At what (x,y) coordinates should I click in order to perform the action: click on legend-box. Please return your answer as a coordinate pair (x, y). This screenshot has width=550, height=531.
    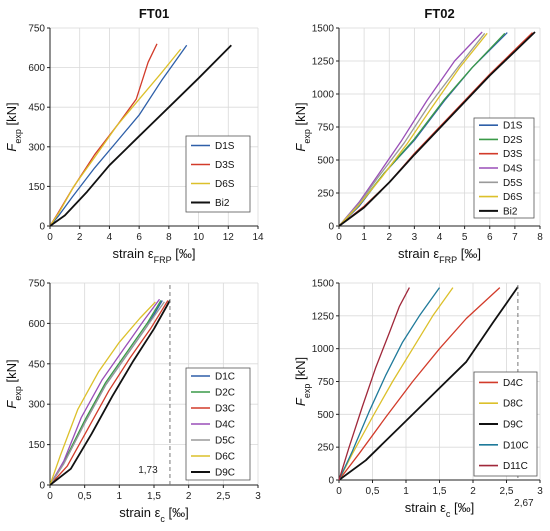
    Looking at the image, I should click on (218, 174).